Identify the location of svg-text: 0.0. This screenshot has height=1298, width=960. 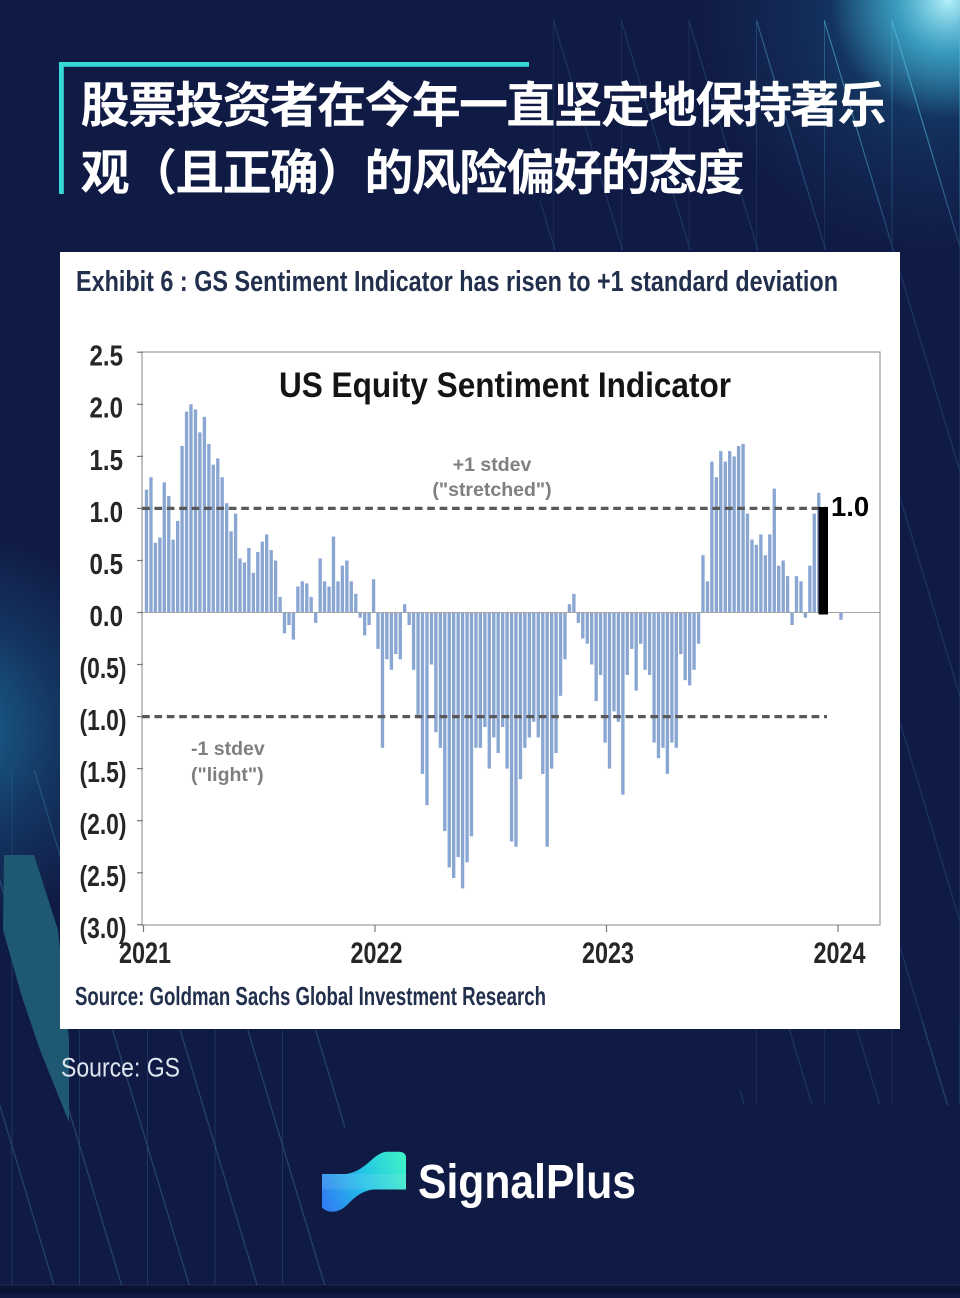
(107, 617).